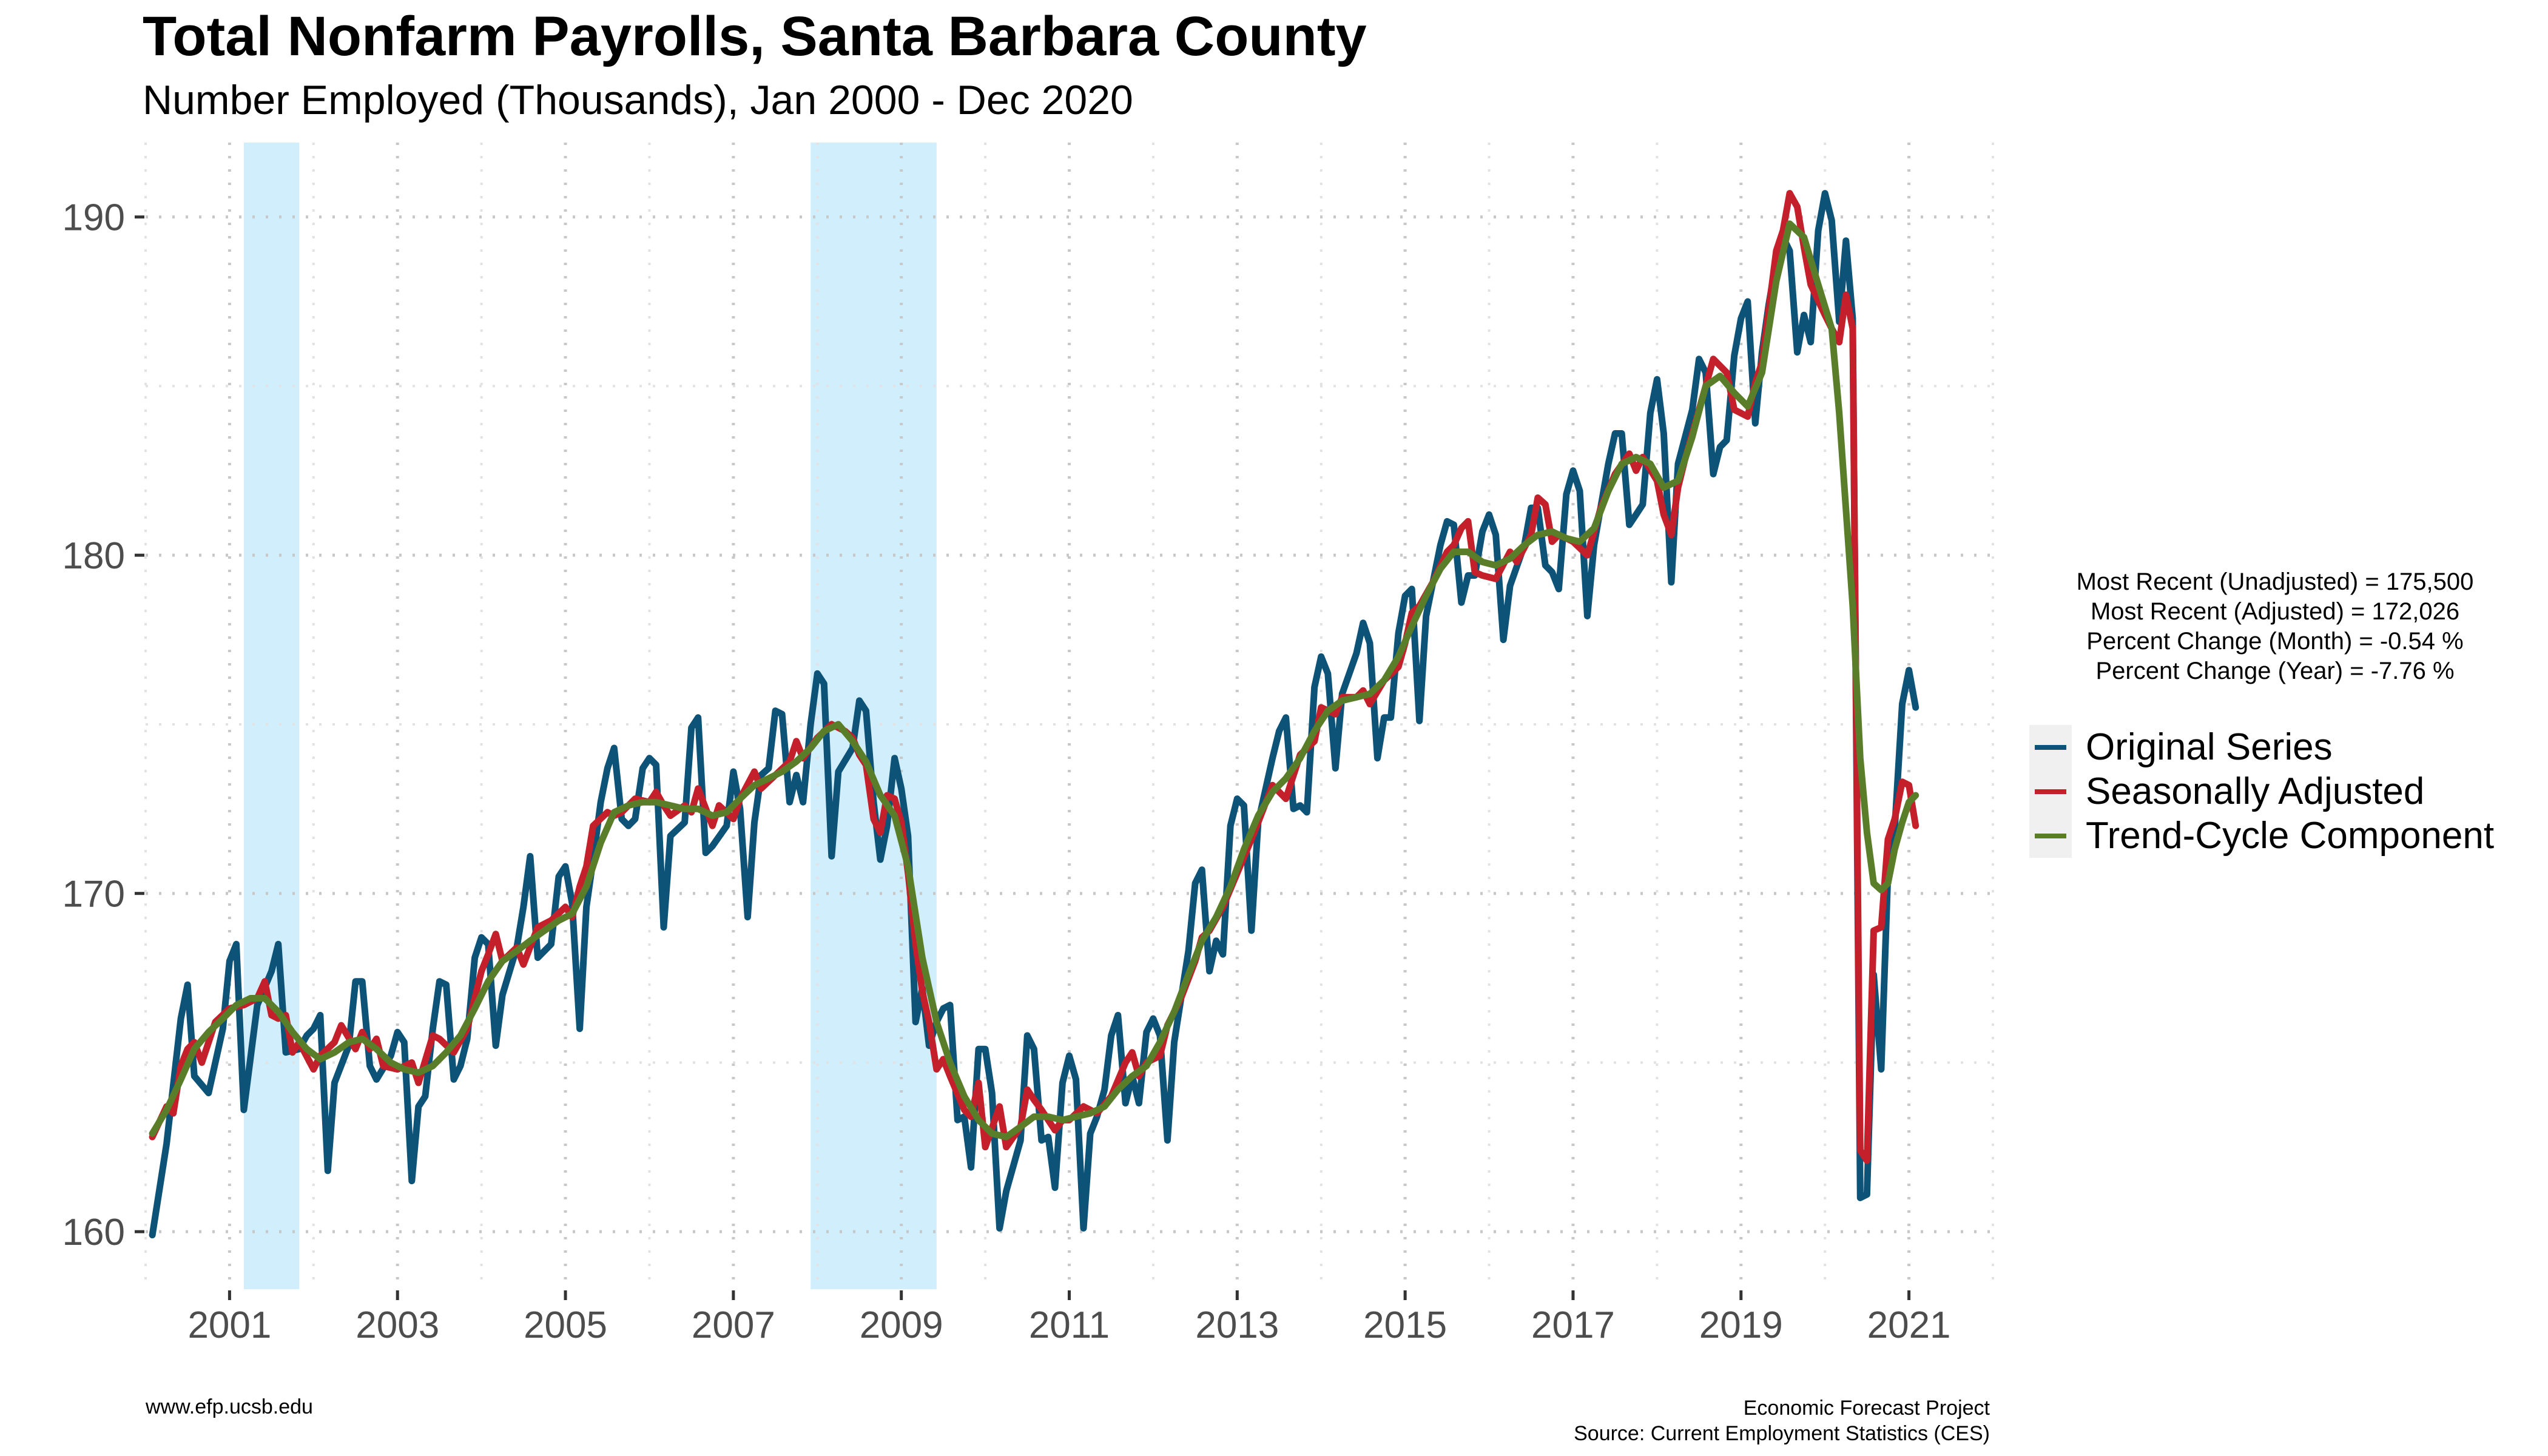 This screenshot has height=1456, width=2548. Describe the element at coordinates (1405, 1325) in the screenshot. I see `x-tick-label-2015: 2015` at that location.